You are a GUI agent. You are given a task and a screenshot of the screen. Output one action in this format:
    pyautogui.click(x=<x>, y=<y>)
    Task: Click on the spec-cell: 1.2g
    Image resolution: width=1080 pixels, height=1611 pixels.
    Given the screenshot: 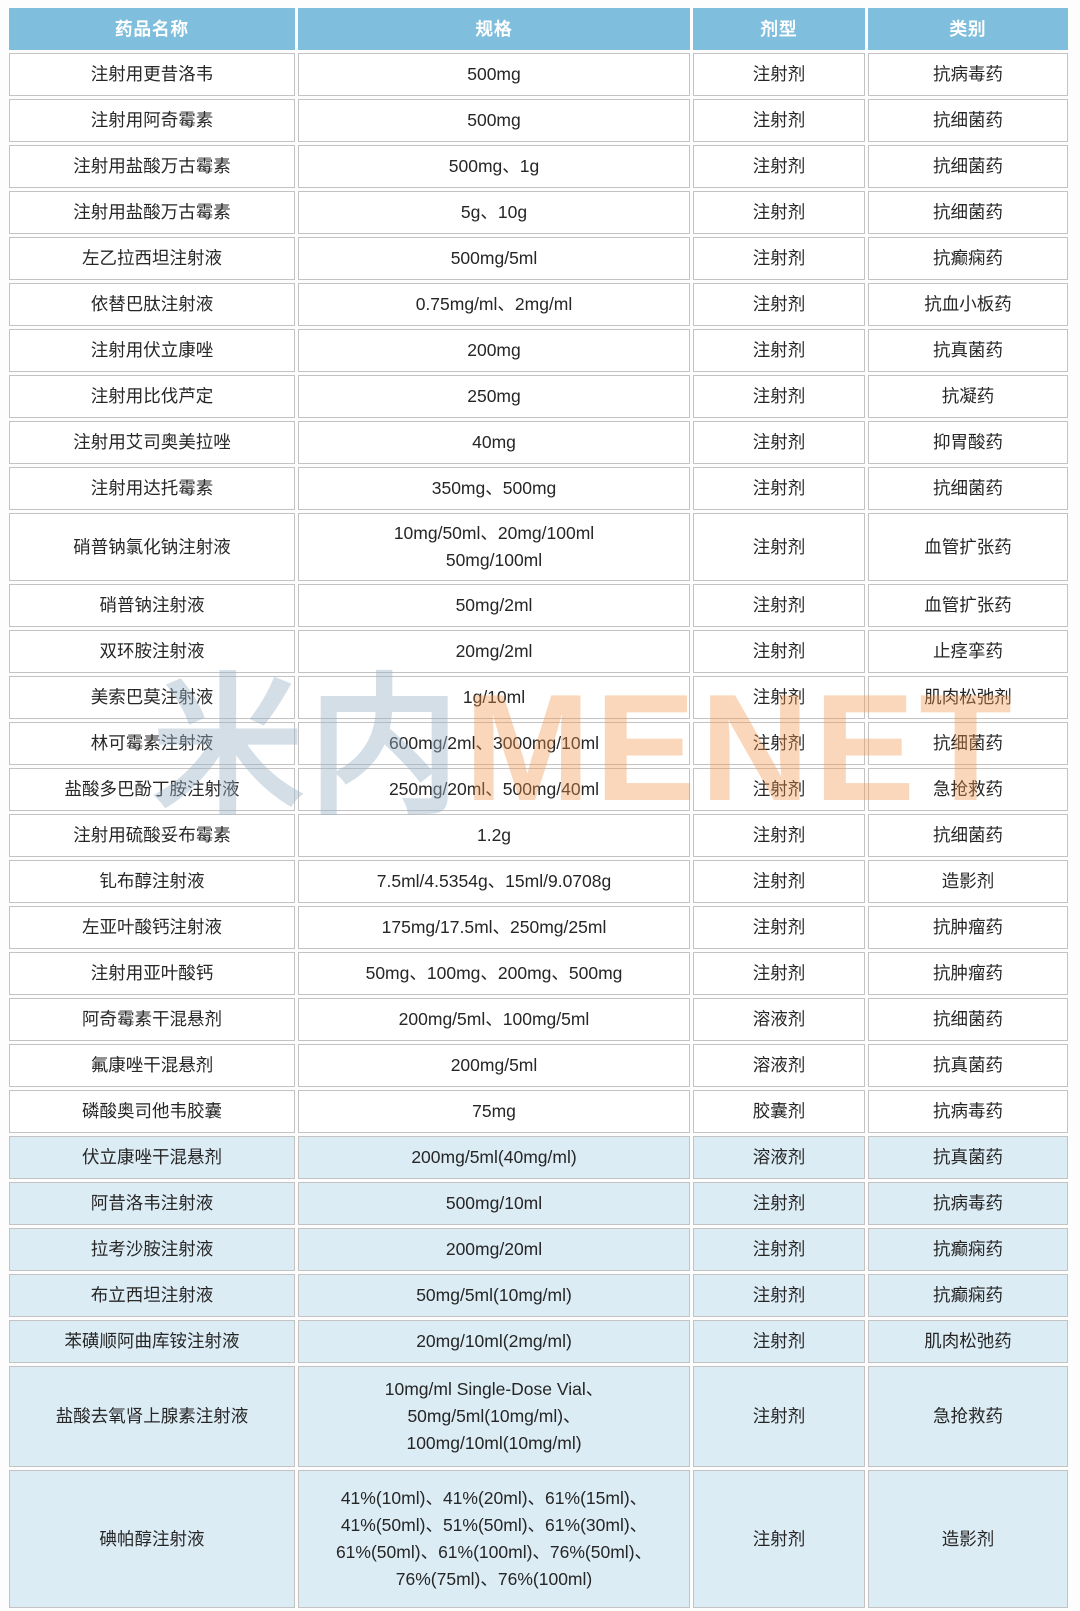 What is the action you would take?
    pyautogui.click(x=494, y=835)
    